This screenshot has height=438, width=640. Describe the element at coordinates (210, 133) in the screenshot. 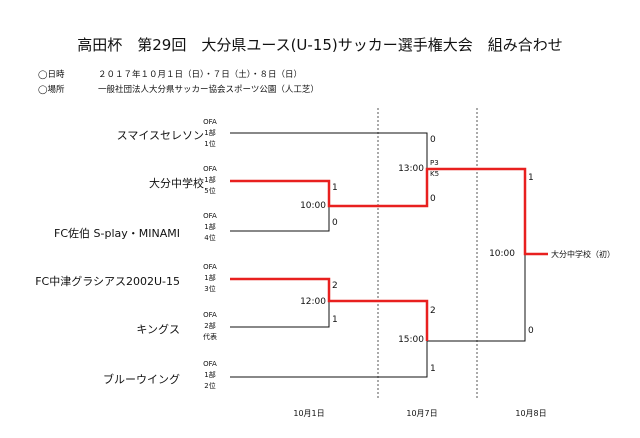

I see `team-meta: OFA 1部 1位` at that location.